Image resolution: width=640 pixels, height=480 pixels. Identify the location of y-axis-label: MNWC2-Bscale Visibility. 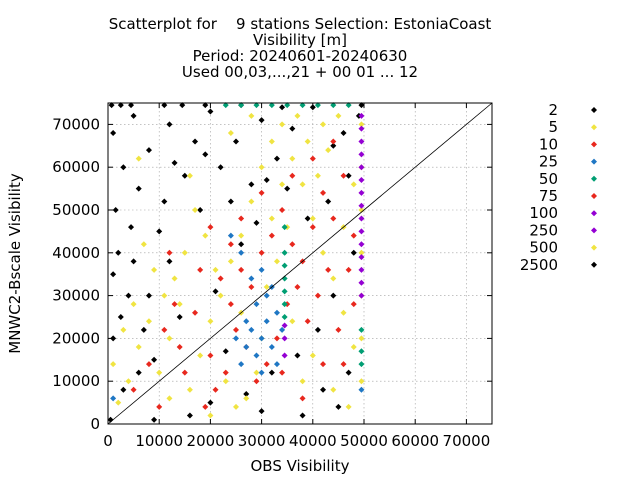
(15, 263).